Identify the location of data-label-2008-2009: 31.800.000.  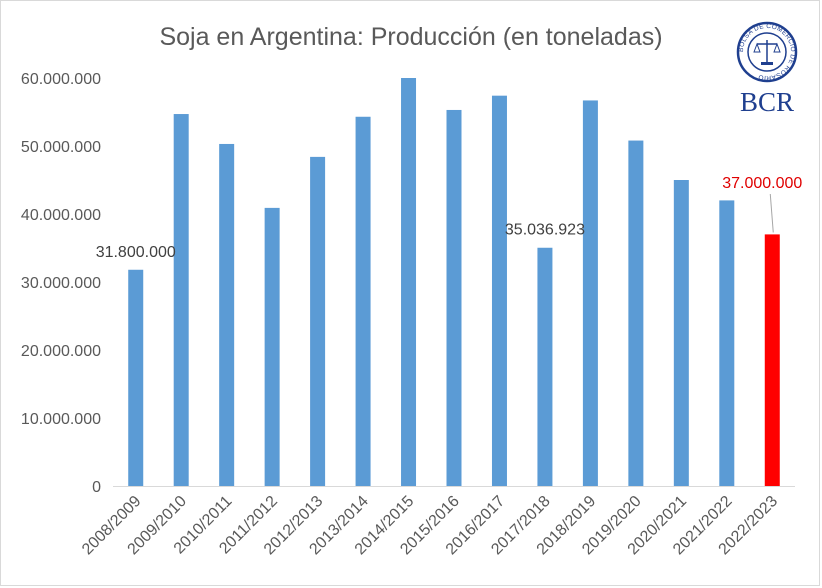
(136, 252).